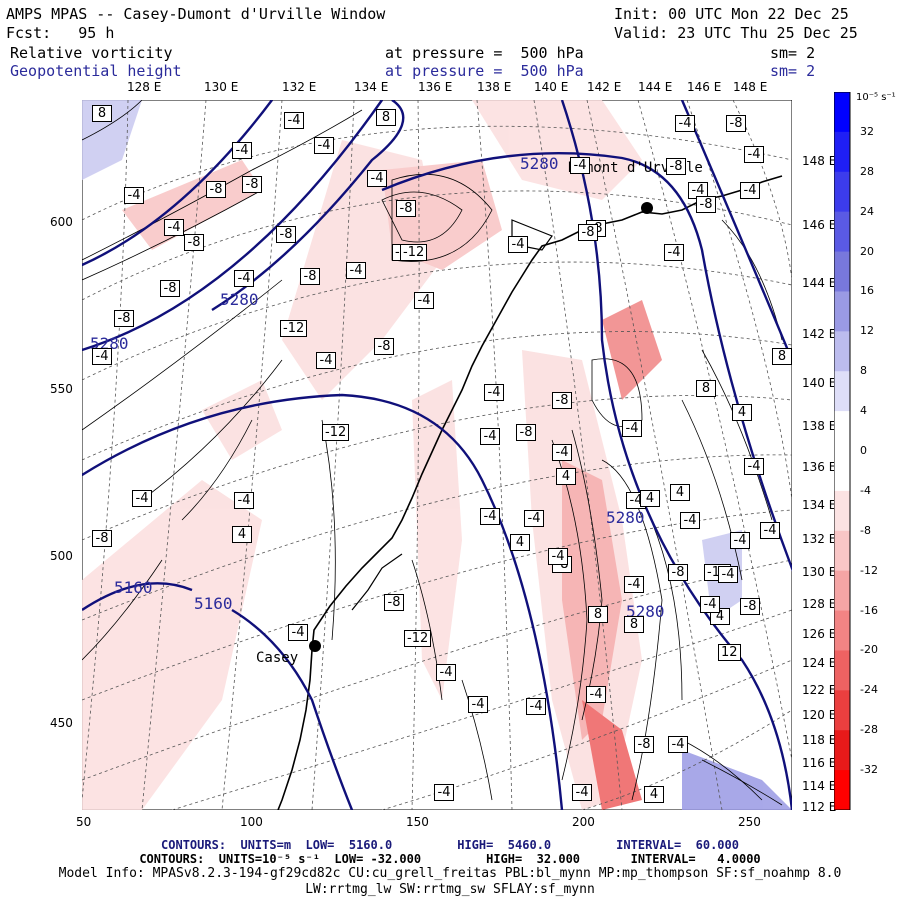  Describe the element at coordinates (819, 426) in the screenshot. I see `lon-label: 138 E` at that location.